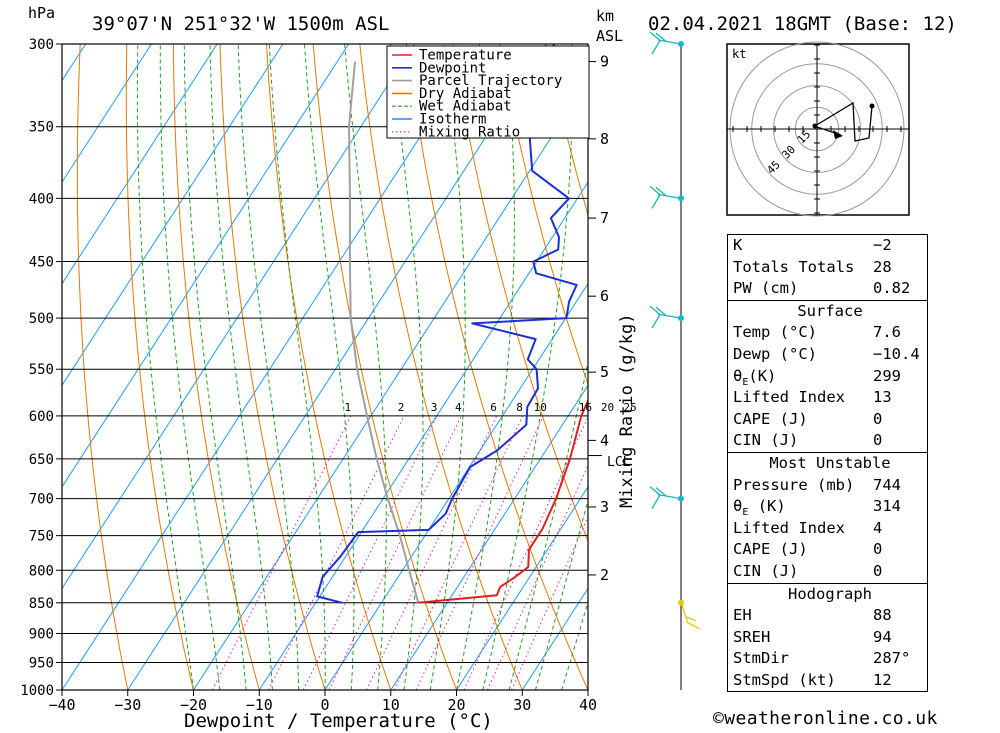  I want to click on temperature-tick-label: 40, so click(588, 705).